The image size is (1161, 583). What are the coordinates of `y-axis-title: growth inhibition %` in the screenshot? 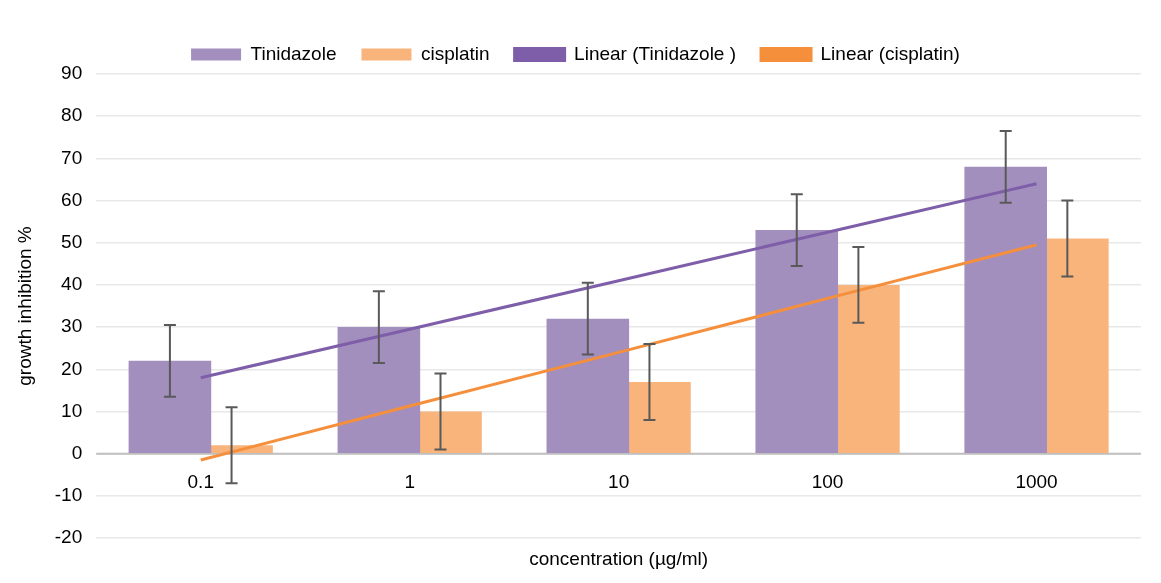 It's located at (24, 306).